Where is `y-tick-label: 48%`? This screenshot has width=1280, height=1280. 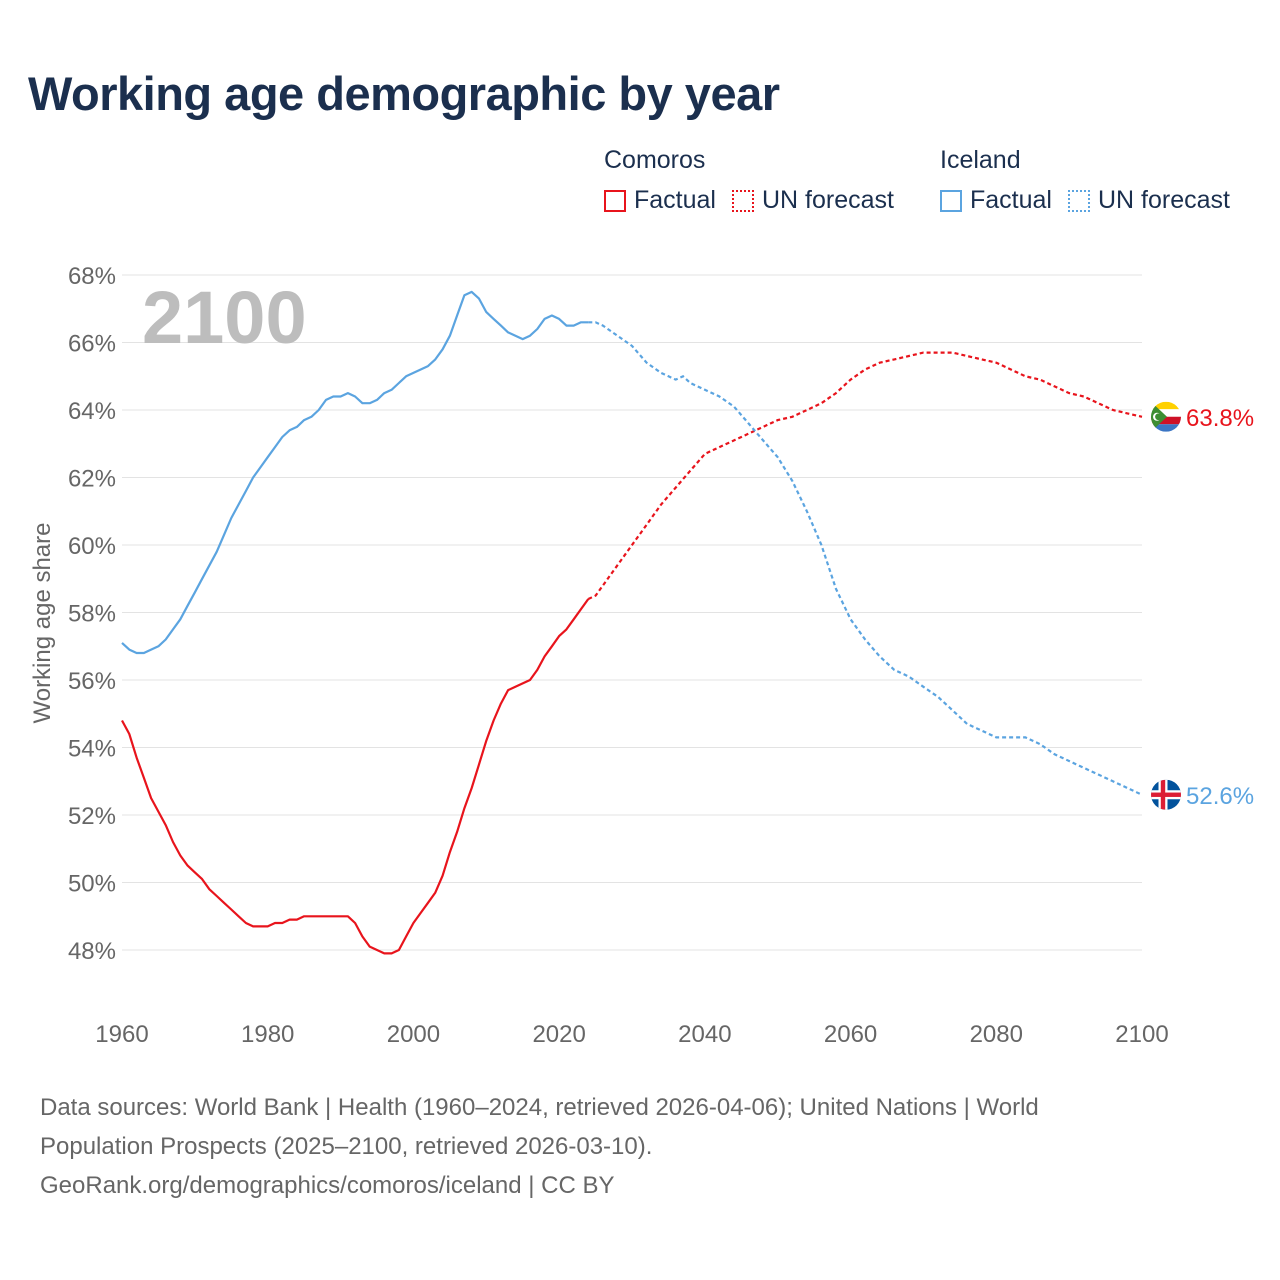
y-tick-label: 48% is located at coordinates (92, 951).